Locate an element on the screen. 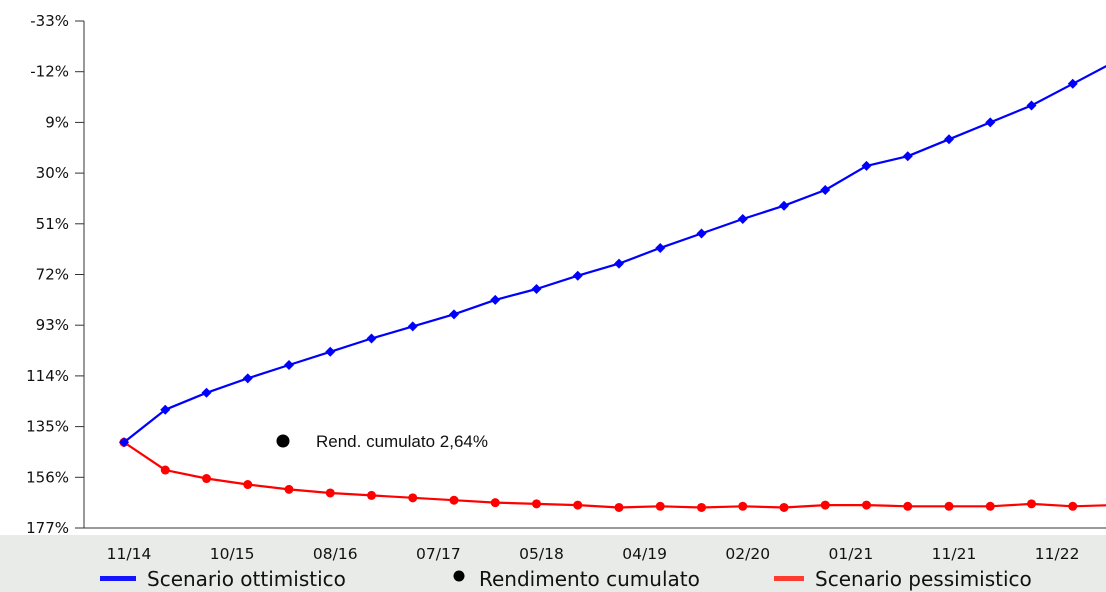 This screenshot has width=1106, height=592. y-tick-label: -12% is located at coordinates (49, 72).